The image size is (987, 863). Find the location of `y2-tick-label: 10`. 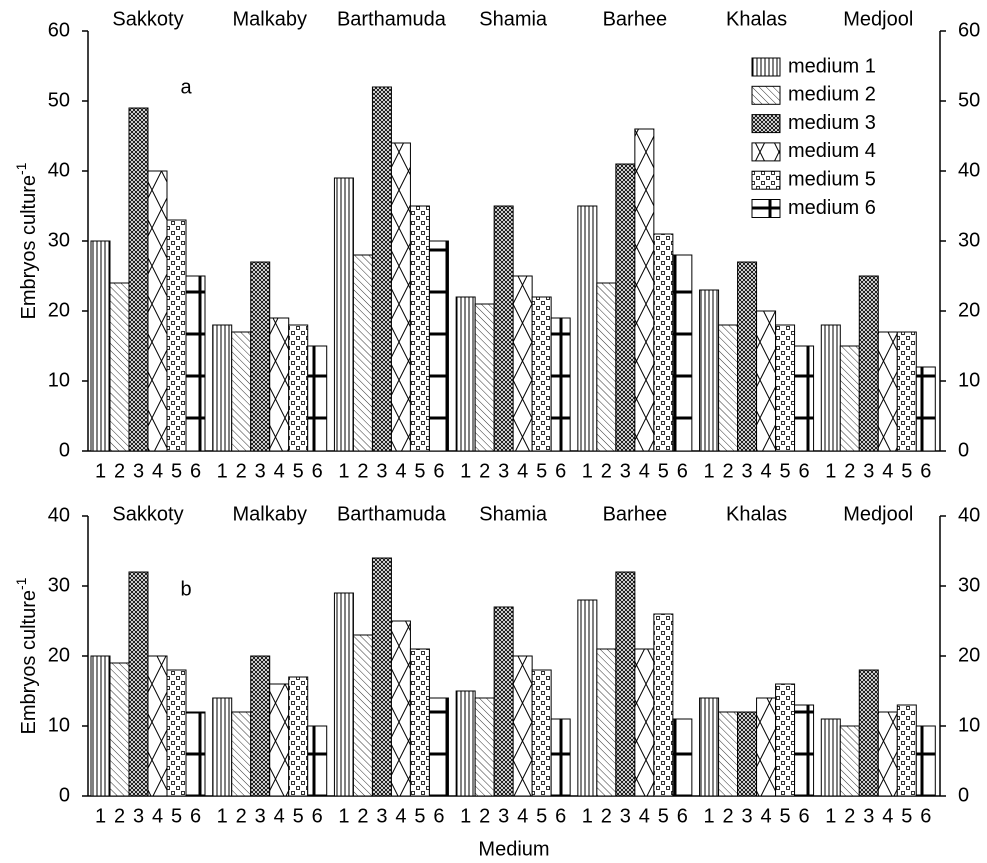

y2-tick-label: 10 is located at coordinates (969, 380).